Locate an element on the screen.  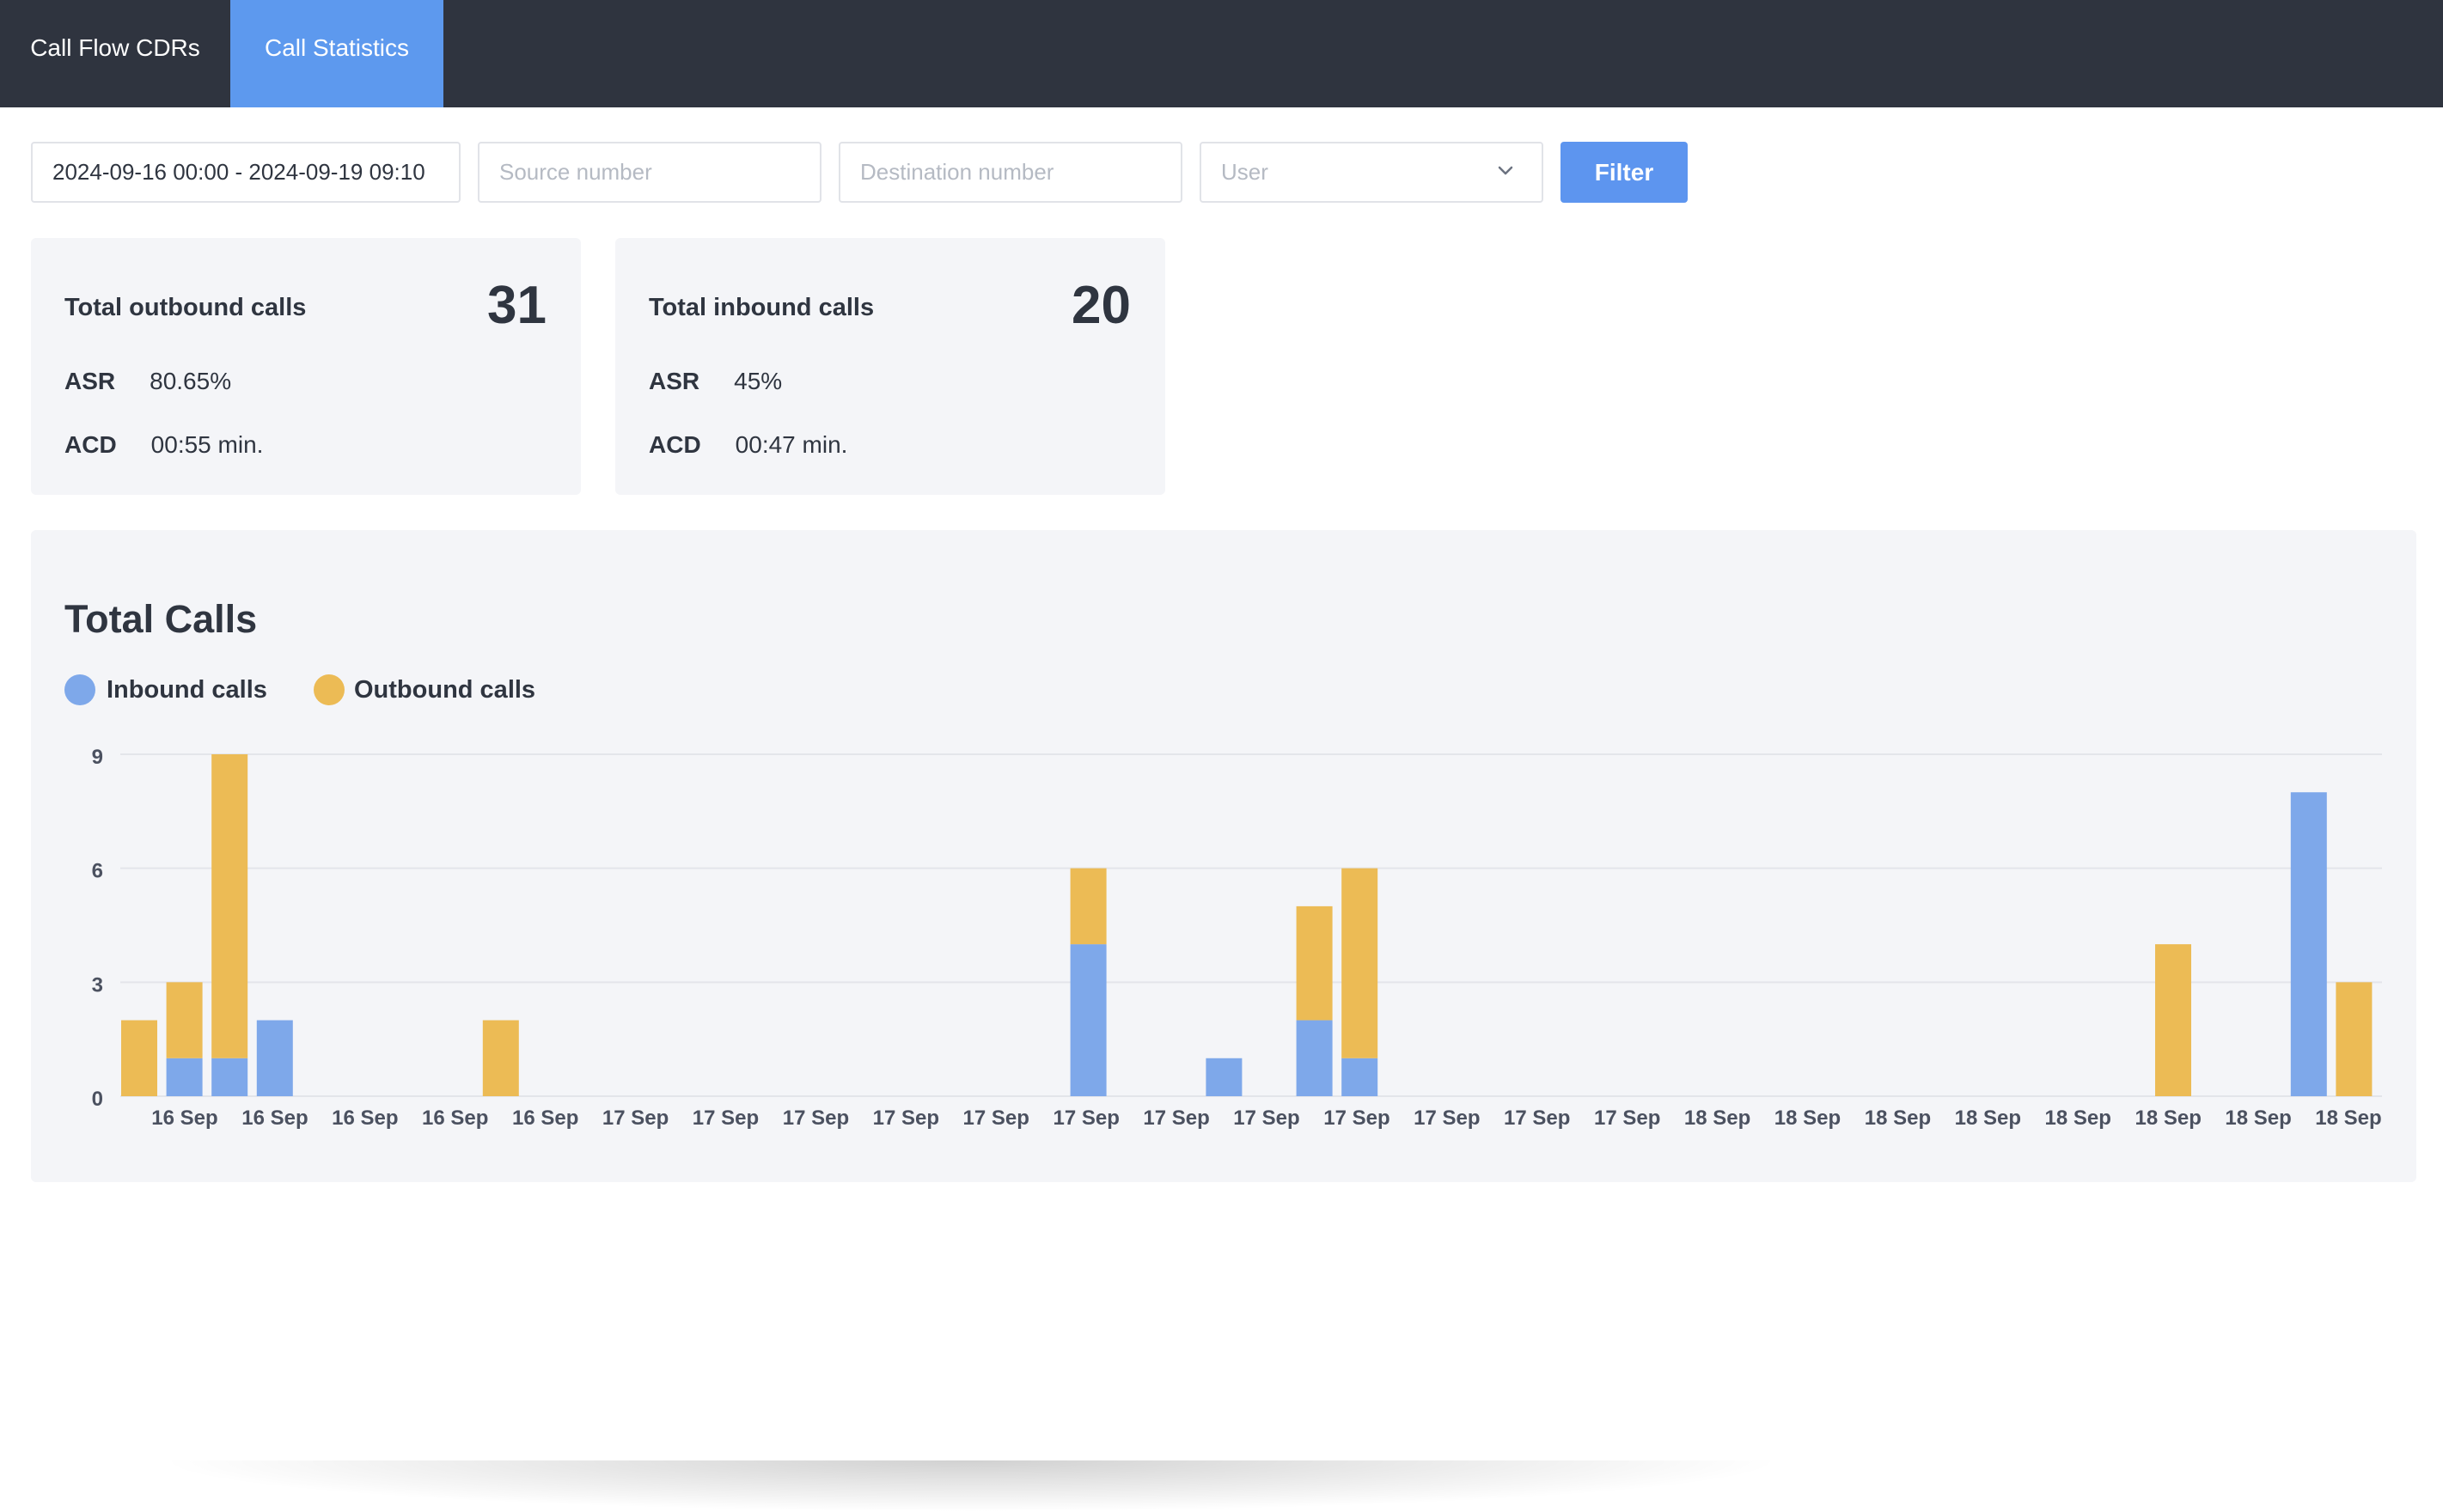
filter-button: Filter is located at coordinates (1624, 172).